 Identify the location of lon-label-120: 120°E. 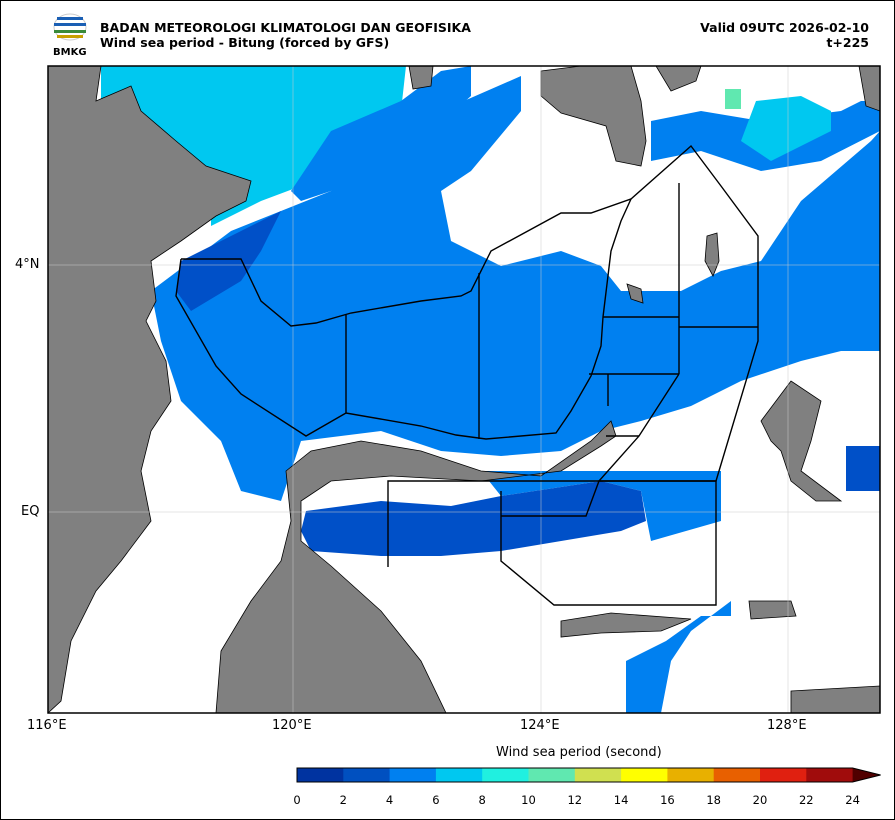
(292, 725).